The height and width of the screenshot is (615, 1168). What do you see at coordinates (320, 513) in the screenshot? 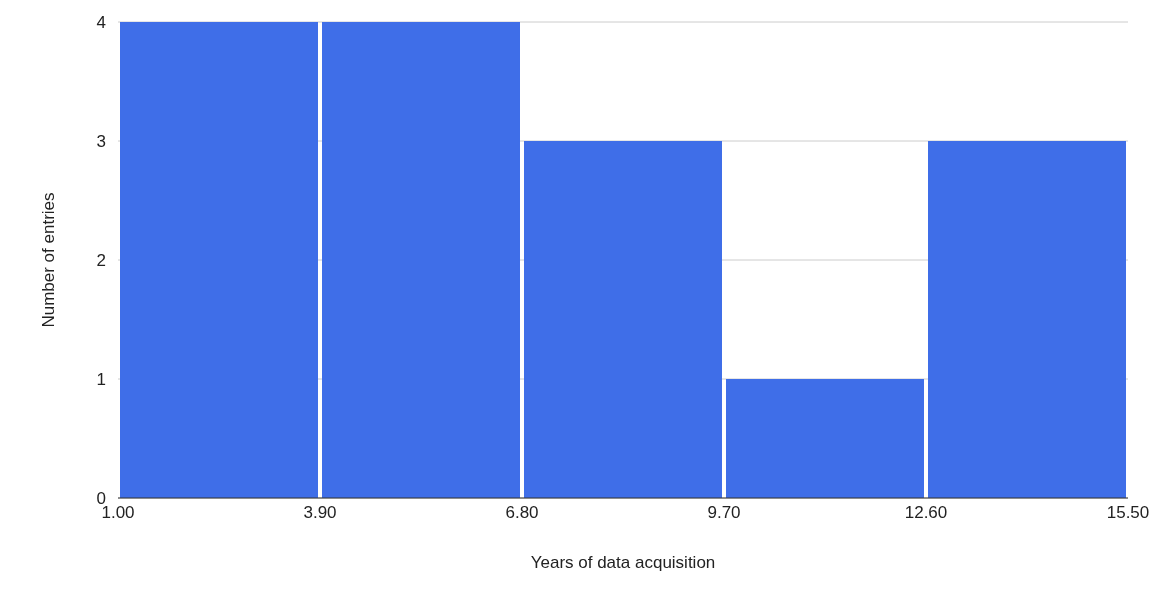
I see `x-tick-label: 3.90` at bounding box center [320, 513].